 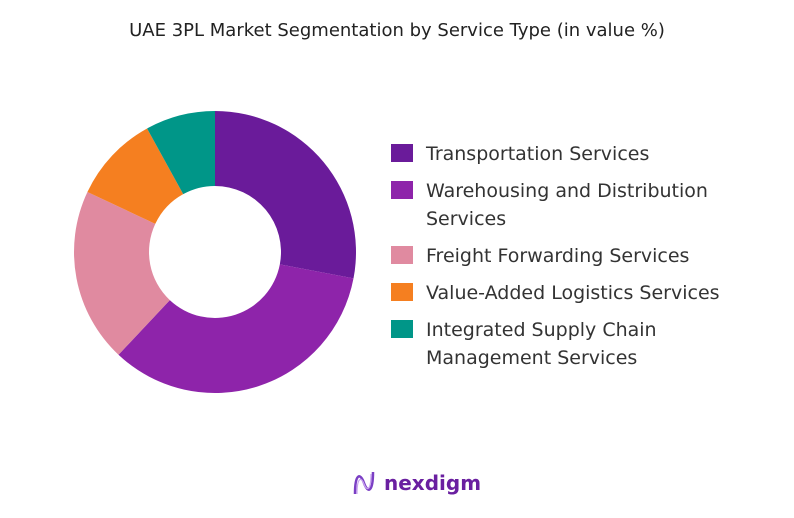 What do you see at coordinates (558, 256) in the screenshot?
I see `legend-label: Freight Forwarding Services` at bounding box center [558, 256].